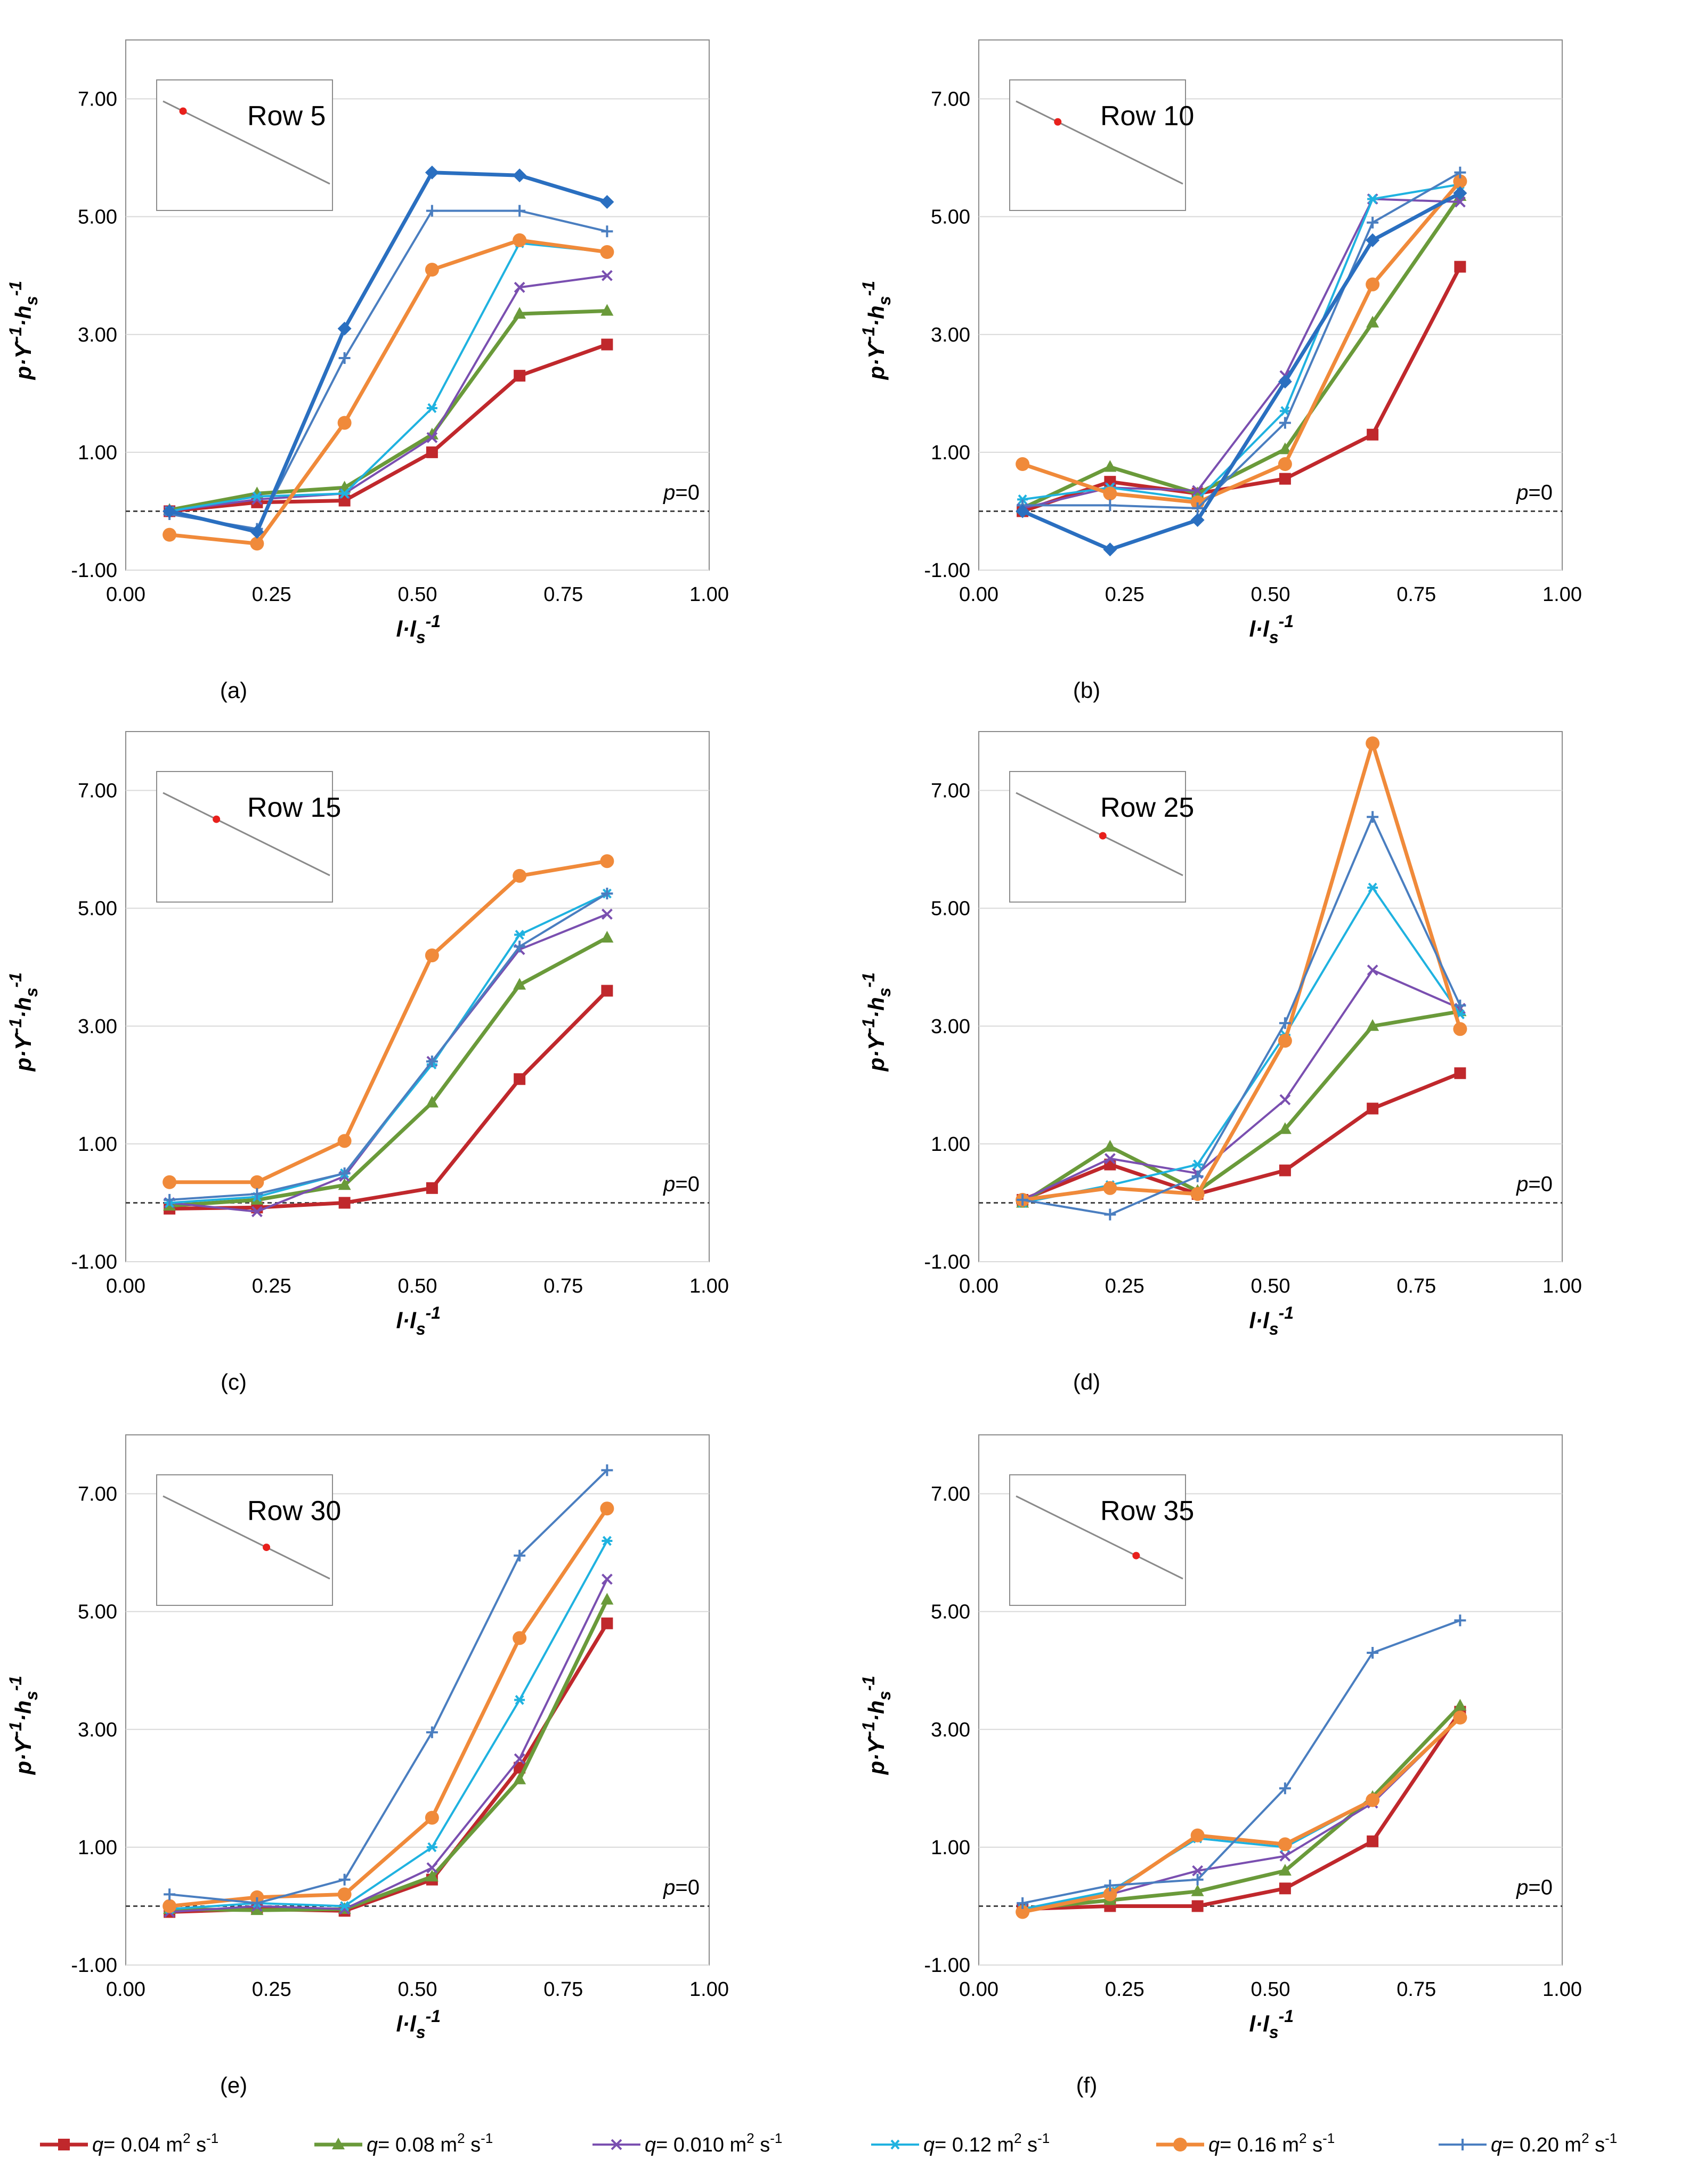 The height and width of the screenshot is (2184, 1705). What do you see at coordinates (947, 570) in the screenshot?
I see `y-tick-label: -1.00` at bounding box center [947, 570].